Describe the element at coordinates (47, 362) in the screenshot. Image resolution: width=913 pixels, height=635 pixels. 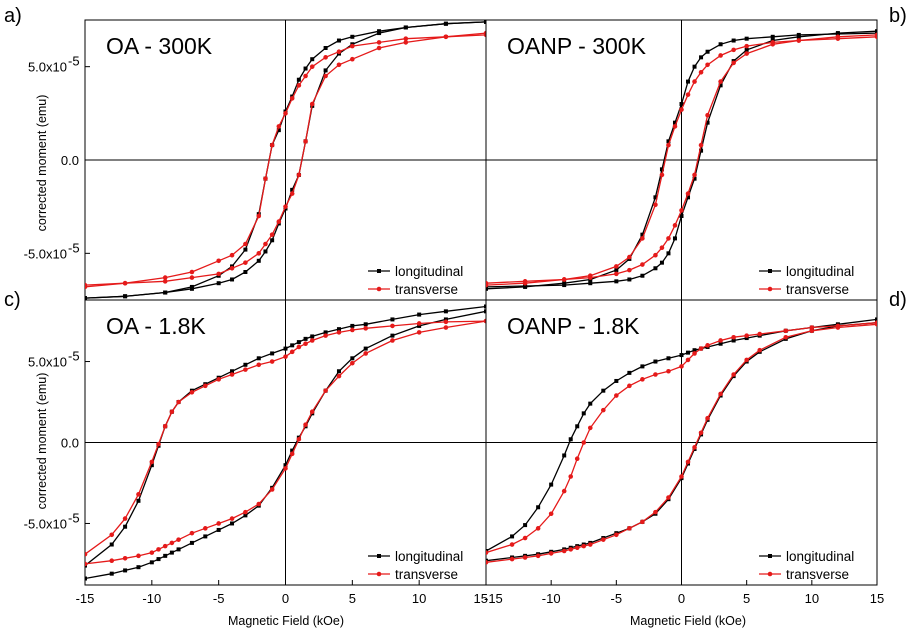
I see `y-tick-label: 5.0x10` at that location.